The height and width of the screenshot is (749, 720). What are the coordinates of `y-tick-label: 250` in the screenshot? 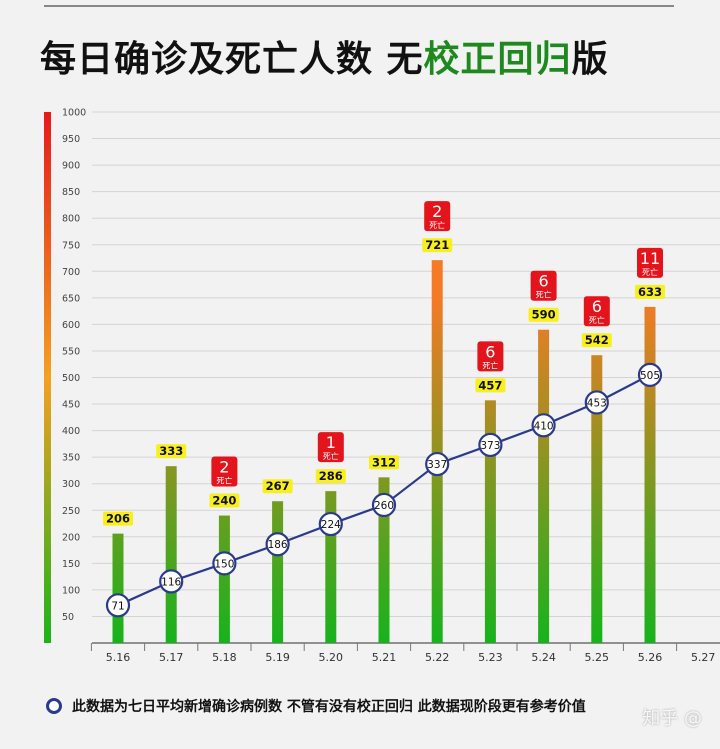 It's located at (71, 511).